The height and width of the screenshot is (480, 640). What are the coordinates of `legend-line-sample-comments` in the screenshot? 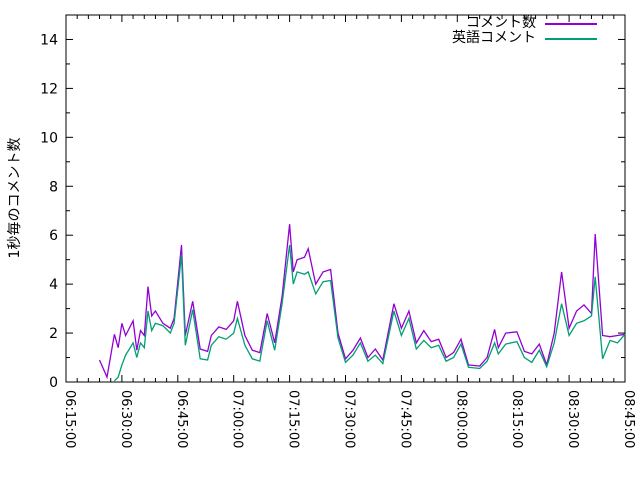 It's located at (571, 23).